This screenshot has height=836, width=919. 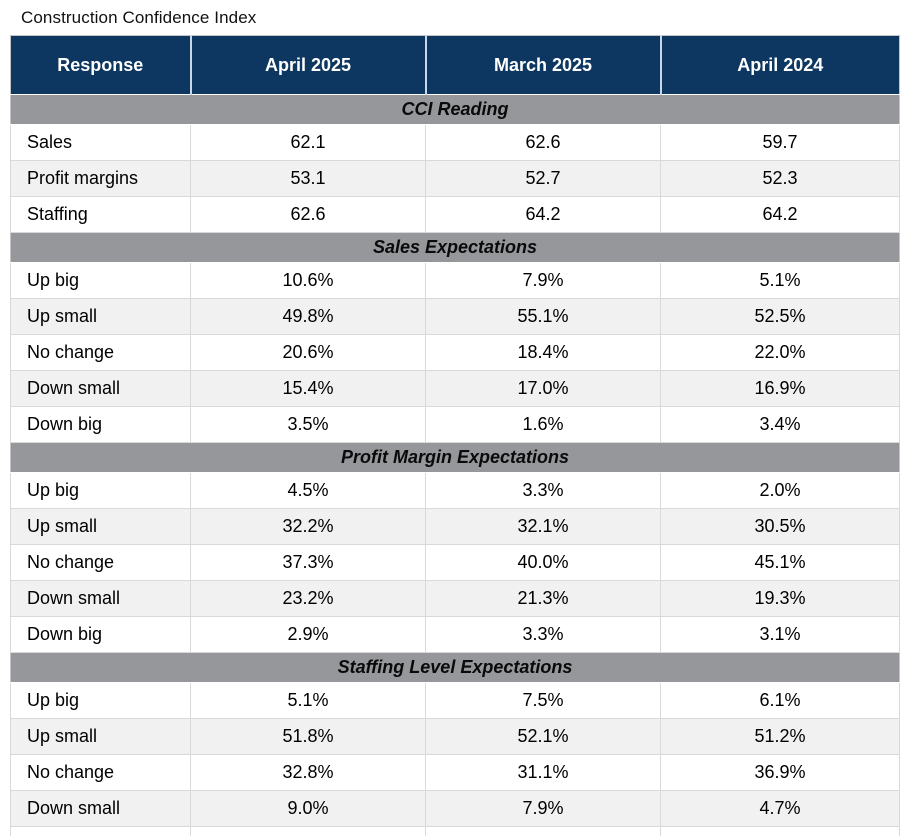 What do you see at coordinates (543, 526) in the screenshot?
I see `value-cell: 32.1%` at bounding box center [543, 526].